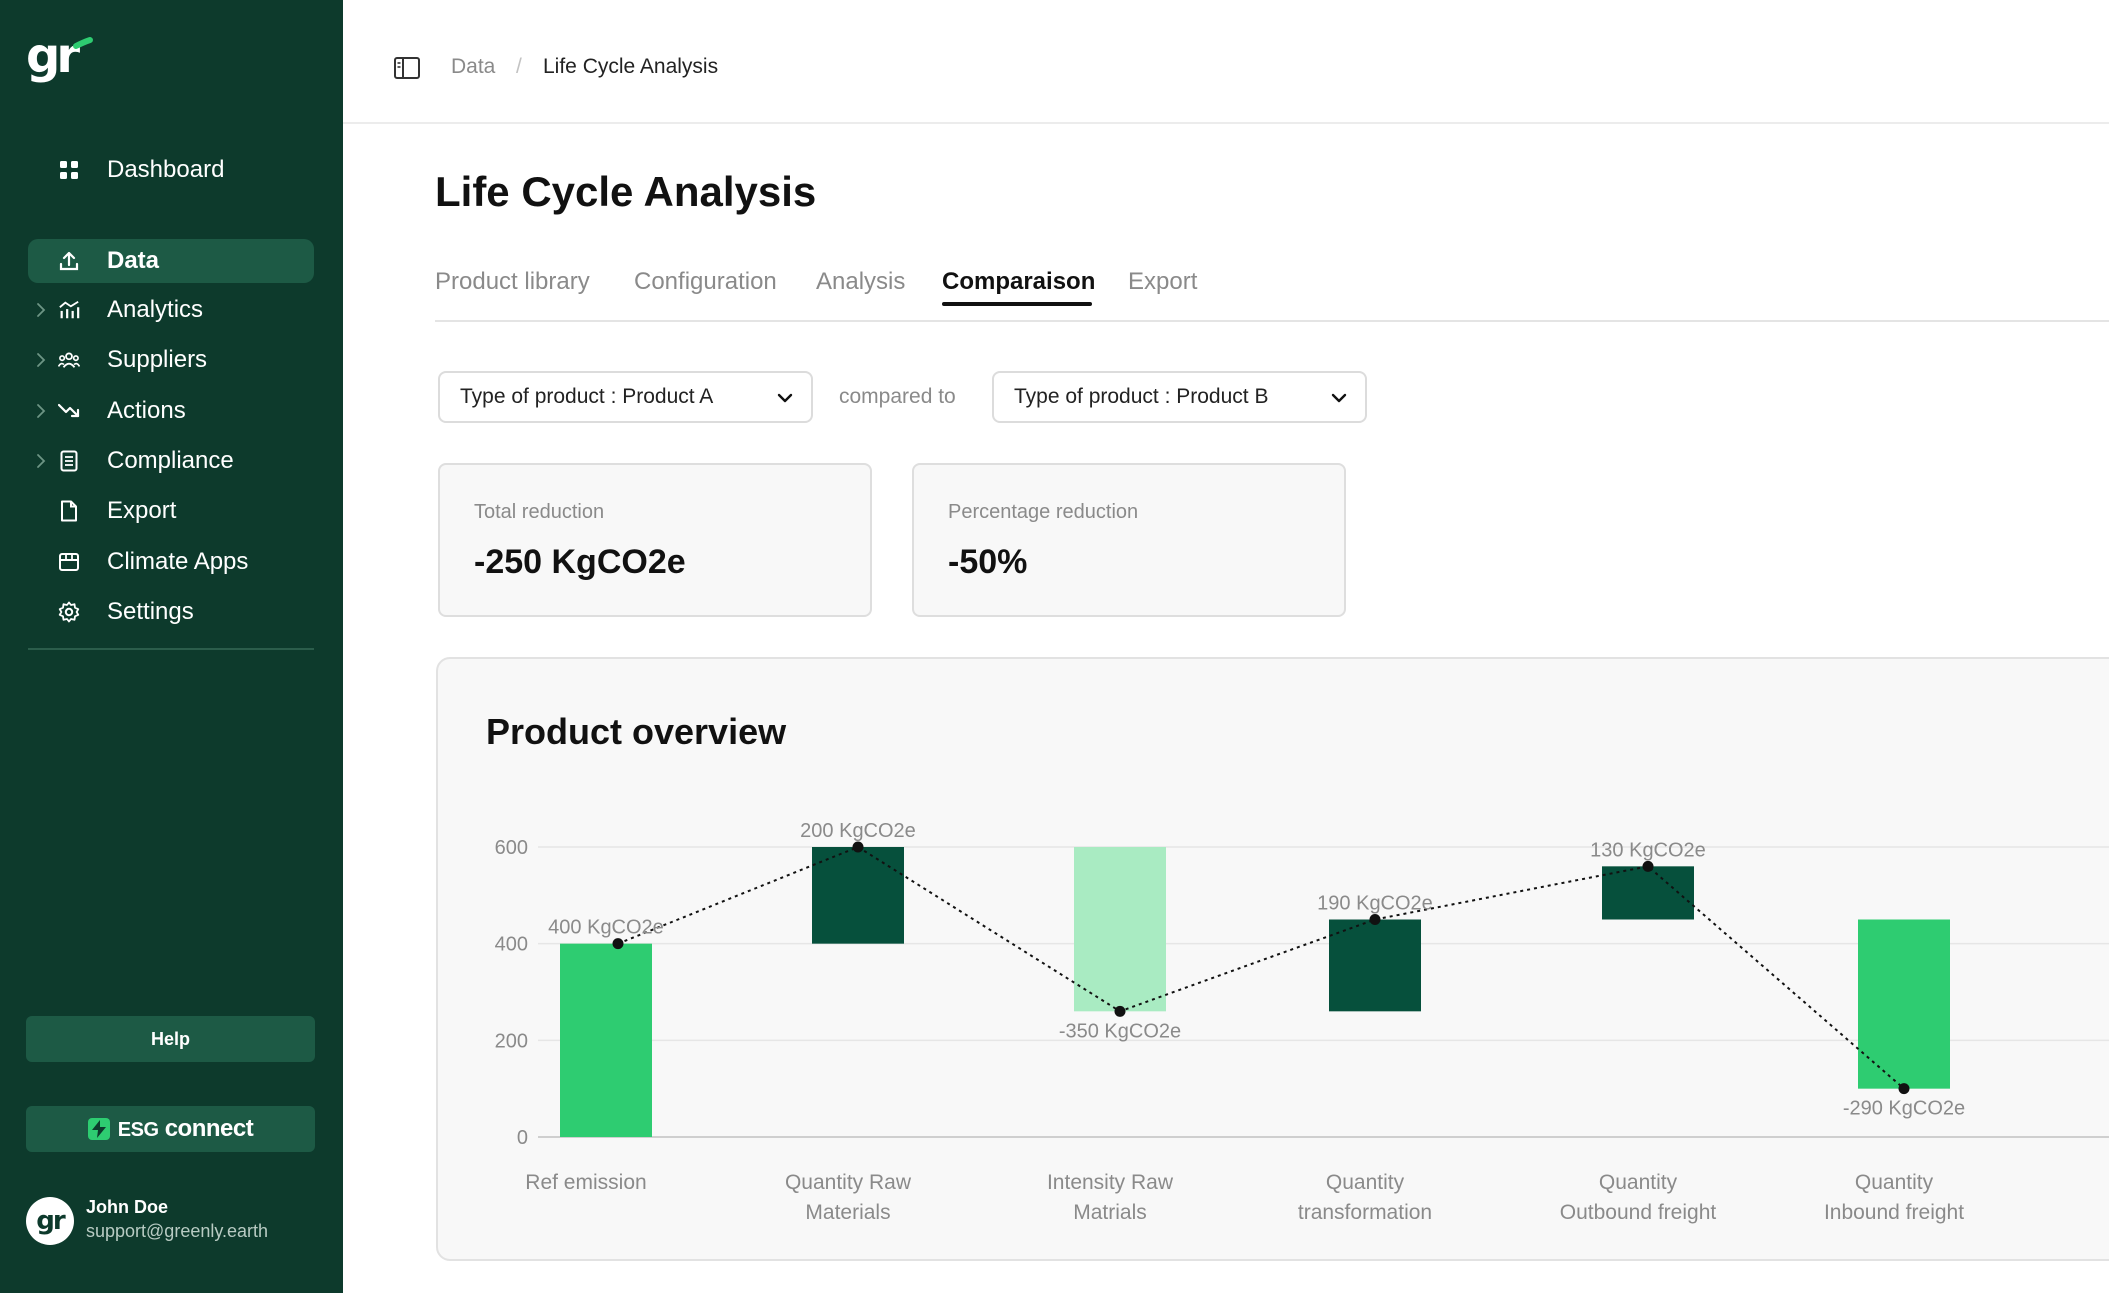 Image resolution: width=2109 pixels, height=1293 pixels. I want to click on file-icon, so click(69, 511).